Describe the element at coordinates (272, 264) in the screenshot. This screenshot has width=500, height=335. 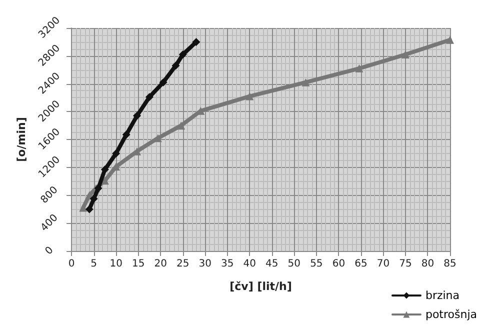
I see `x-tick-label: 45` at that location.